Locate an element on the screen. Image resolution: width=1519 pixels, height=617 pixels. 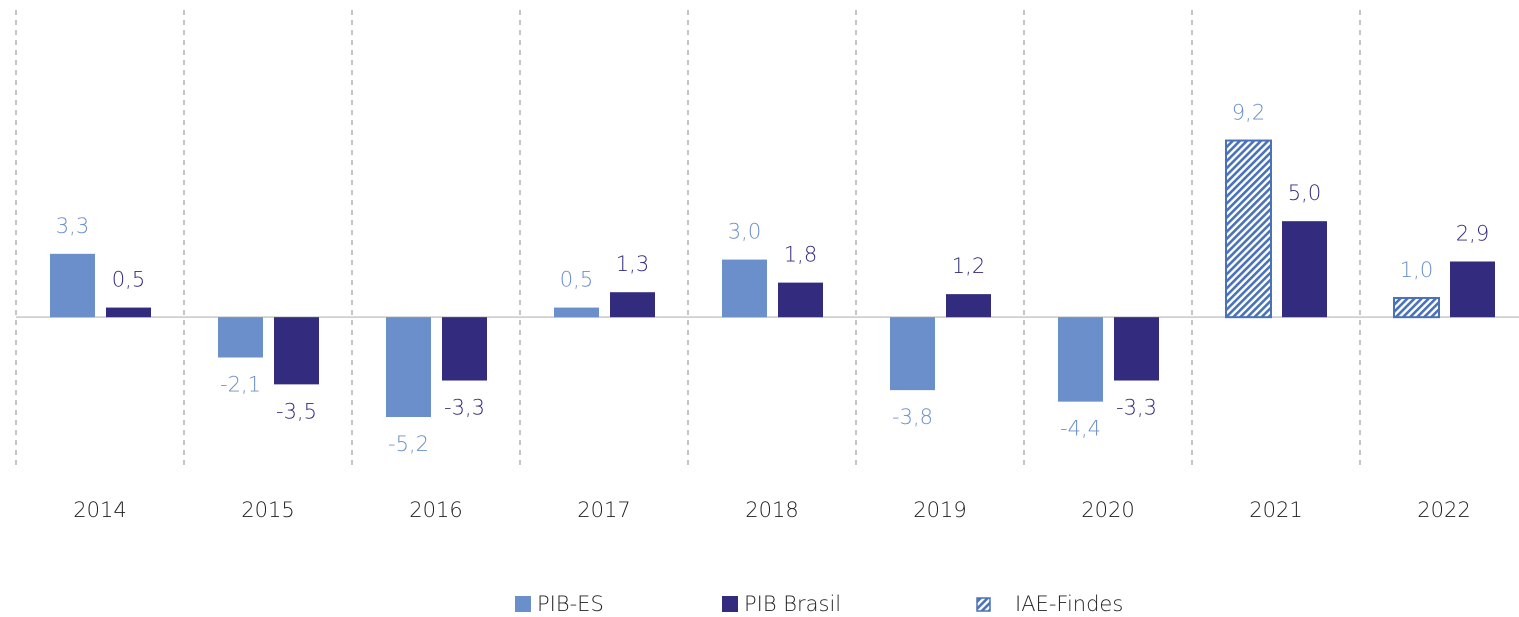
value-label: -4,4 is located at coordinates (1080, 429).